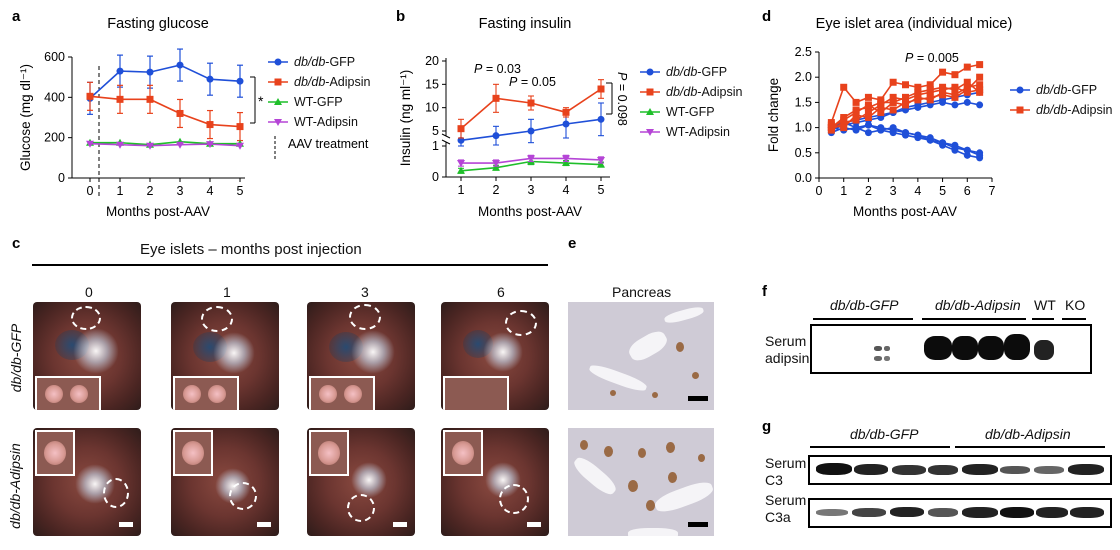  Describe the element at coordinates (435, 177) in the screenshot. I see `chart-b-ytick-label-0: 0` at that location.